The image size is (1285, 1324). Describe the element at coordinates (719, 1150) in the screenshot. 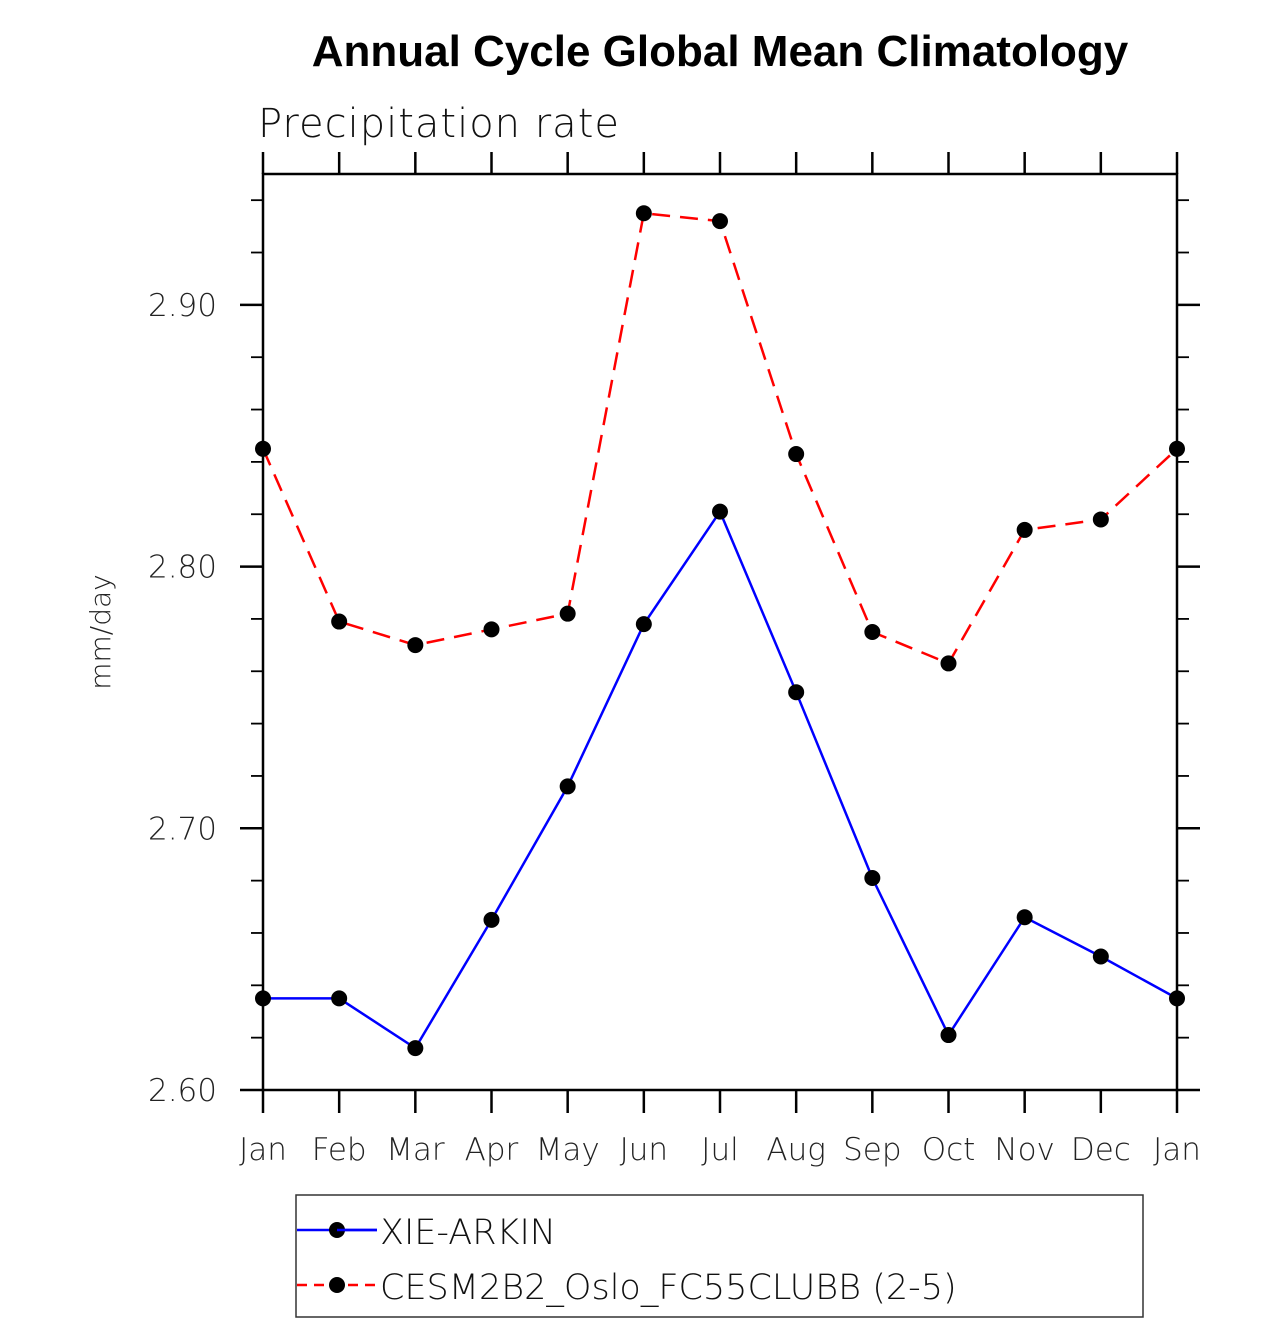

I see `x-tick-label: Jul` at that location.